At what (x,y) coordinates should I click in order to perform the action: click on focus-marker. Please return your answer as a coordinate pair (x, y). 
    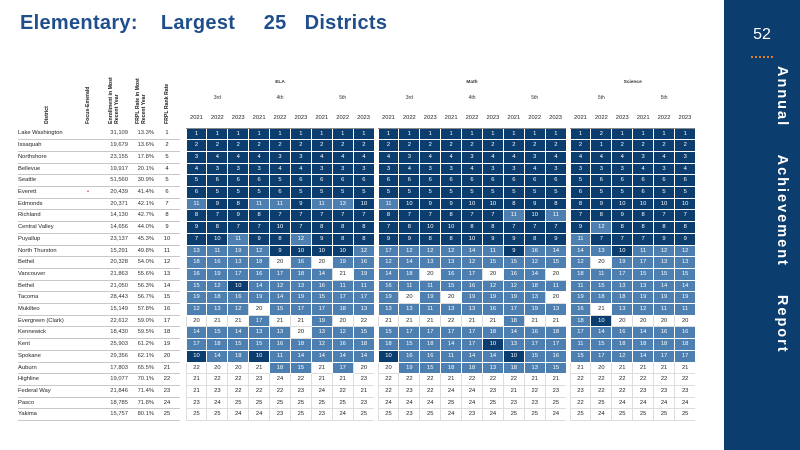
    Looking at the image, I should click on (88, 251).